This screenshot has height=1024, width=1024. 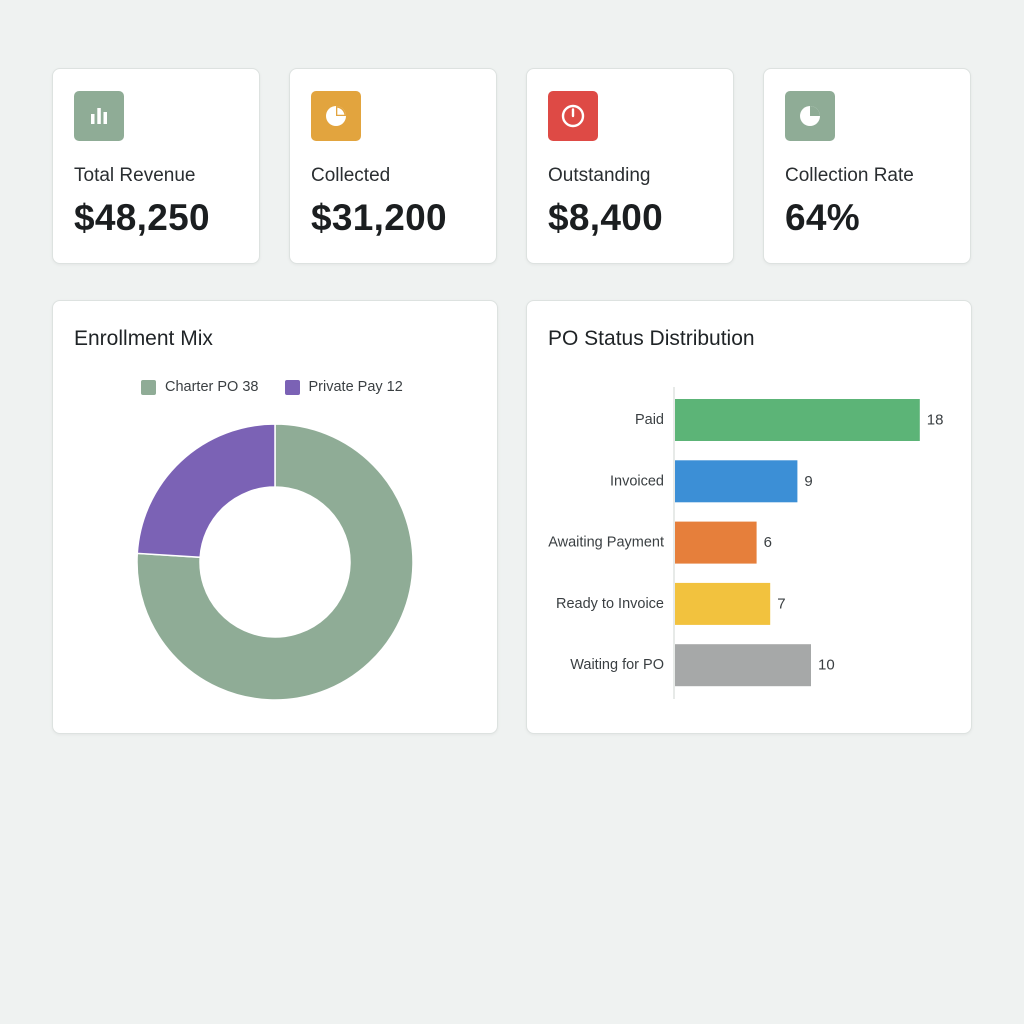 I want to click on kpi-card-collected: Collected $31,200, so click(x=393, y=166).